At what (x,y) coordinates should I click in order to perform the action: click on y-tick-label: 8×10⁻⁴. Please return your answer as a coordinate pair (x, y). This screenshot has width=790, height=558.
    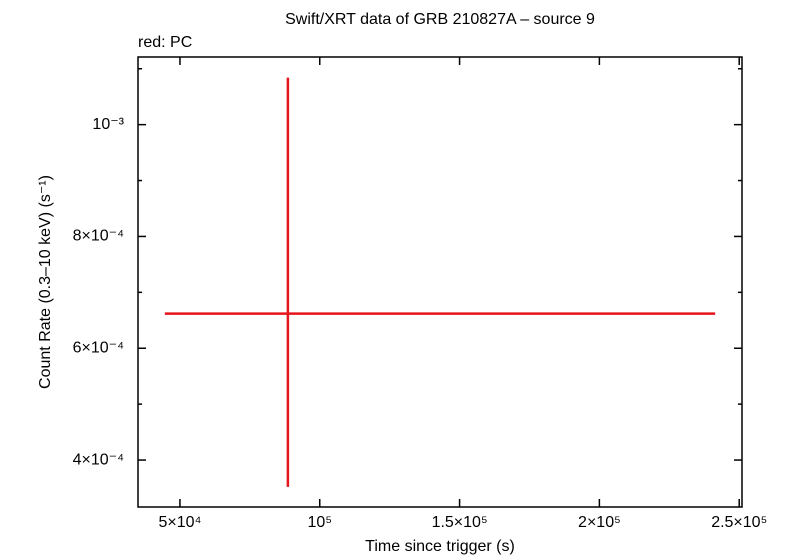
    Looking at the image, I should click on (98, 236).